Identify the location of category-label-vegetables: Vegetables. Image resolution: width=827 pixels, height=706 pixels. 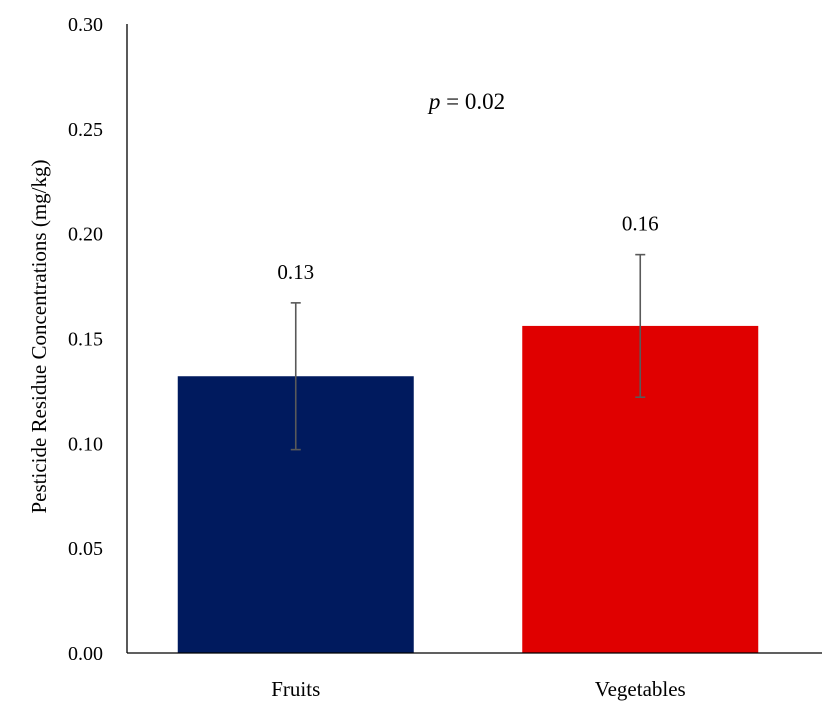
(640, 689).